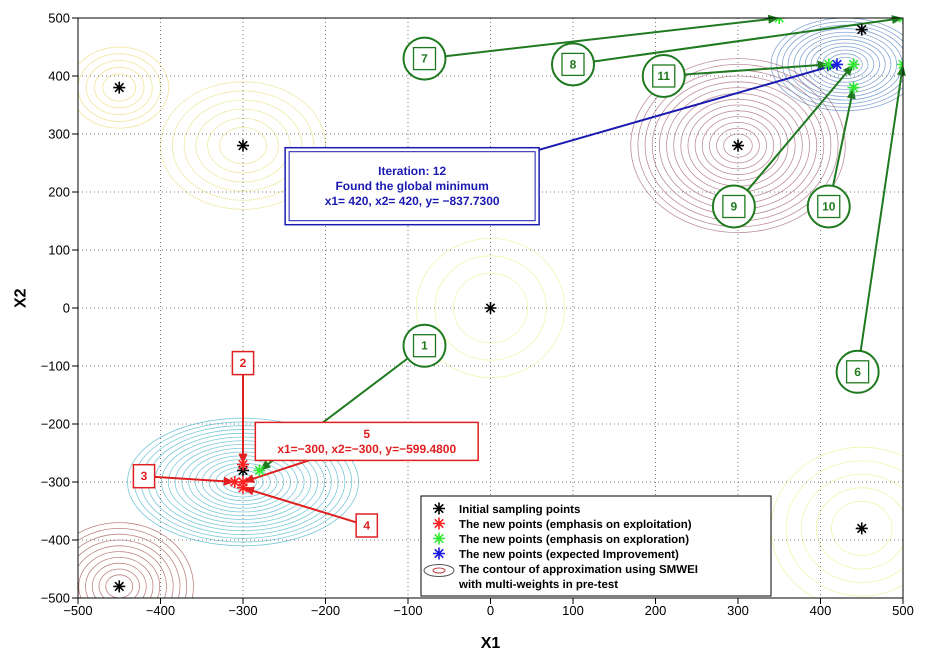 The width and height of the screenshot is (933, 667). I want to click on annotation: 10, so click(829, 207).